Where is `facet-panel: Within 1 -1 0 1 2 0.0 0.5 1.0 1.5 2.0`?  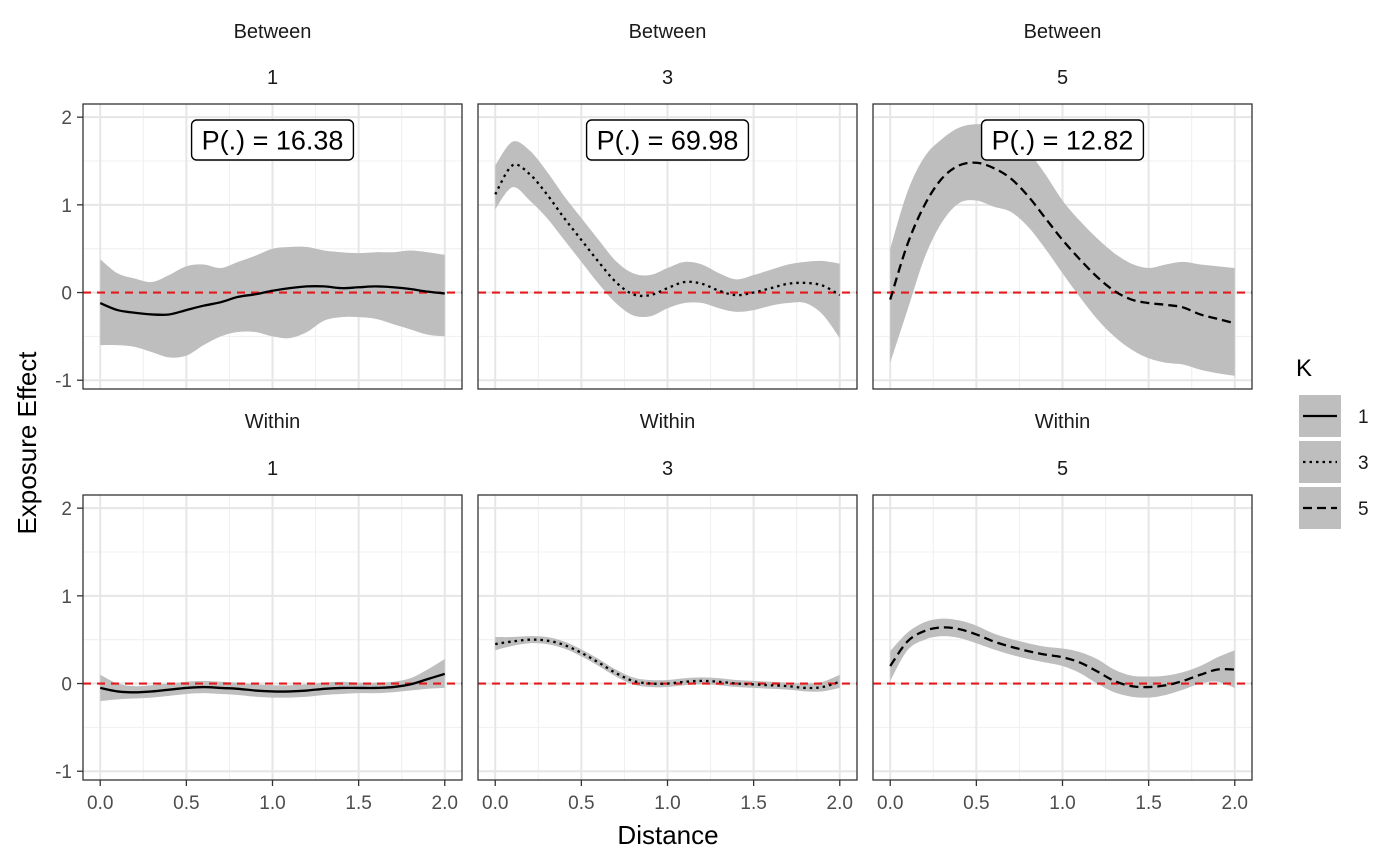
facet-panel: Within 1 -1 0 1 2 0.0 0.5 1.0 1.5 2.0 is located at coordinates (259, 612).